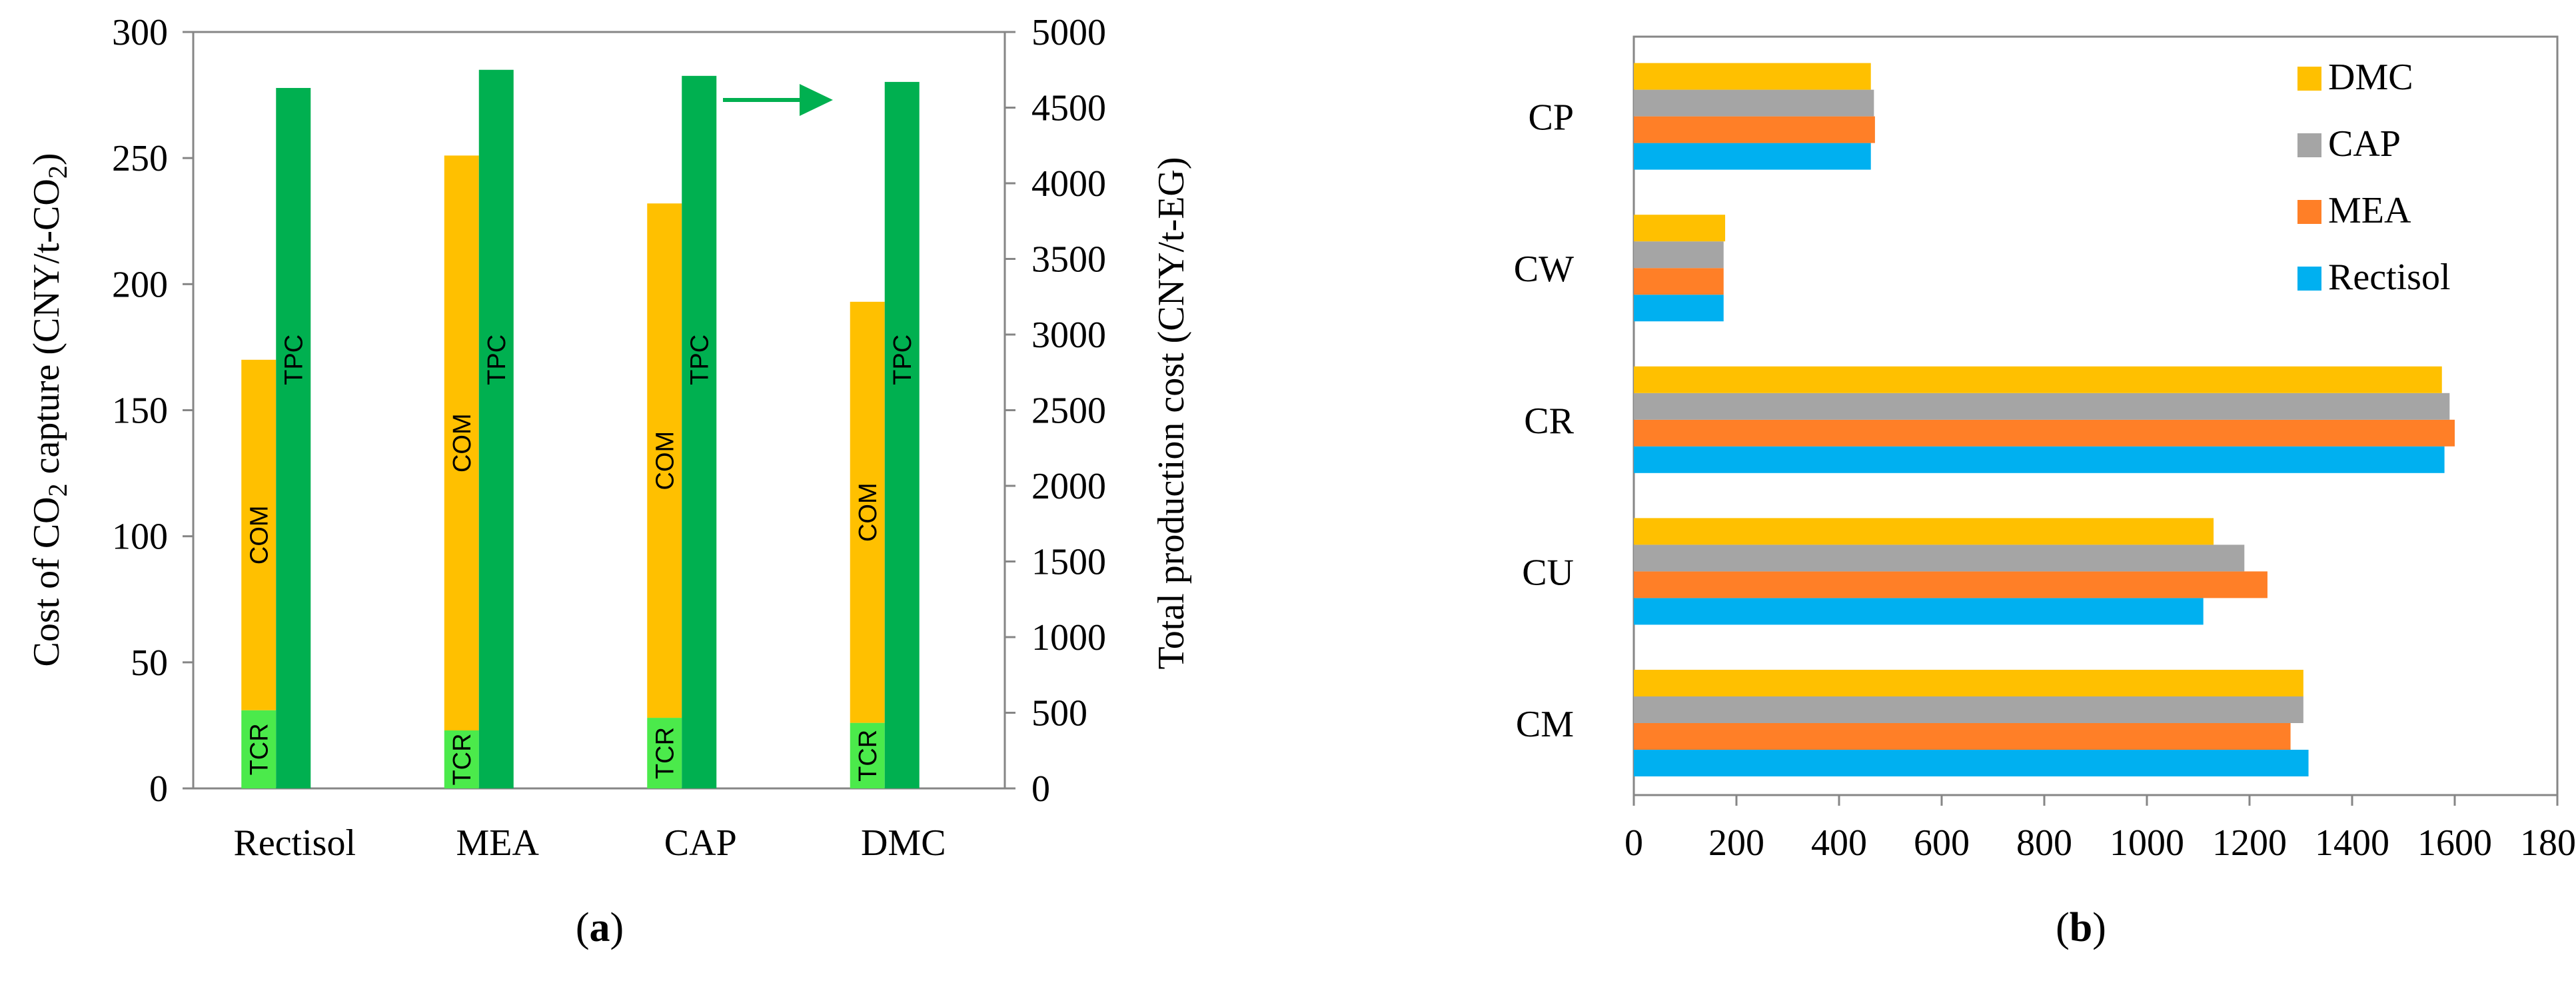 Image resolution: width=2576 pixels, height=985 pixels. What do you see at coordinates (140, 284) in the screenshot?
I see `y-tick-label: 200` at bounding box center [140, 284].